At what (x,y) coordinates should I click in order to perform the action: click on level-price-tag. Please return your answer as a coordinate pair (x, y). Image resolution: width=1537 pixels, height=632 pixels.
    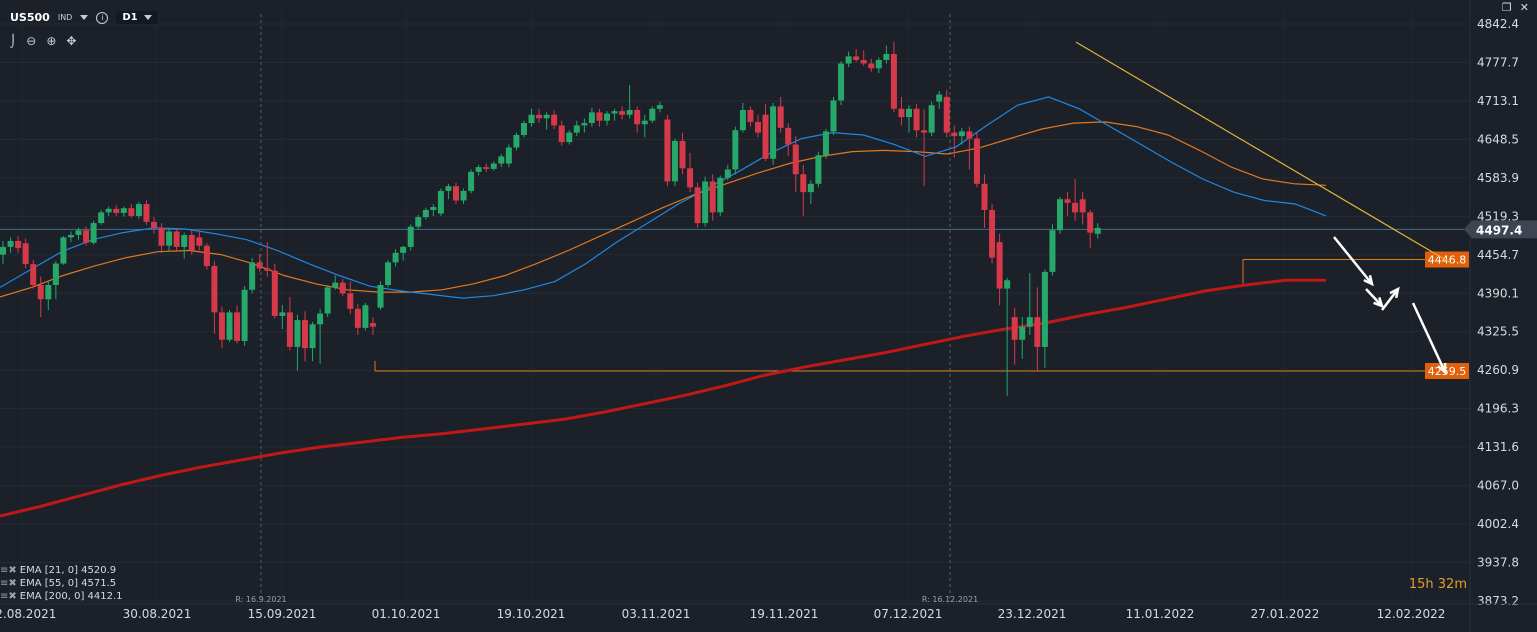
    Looking at the image, I should click on (1447, 259).